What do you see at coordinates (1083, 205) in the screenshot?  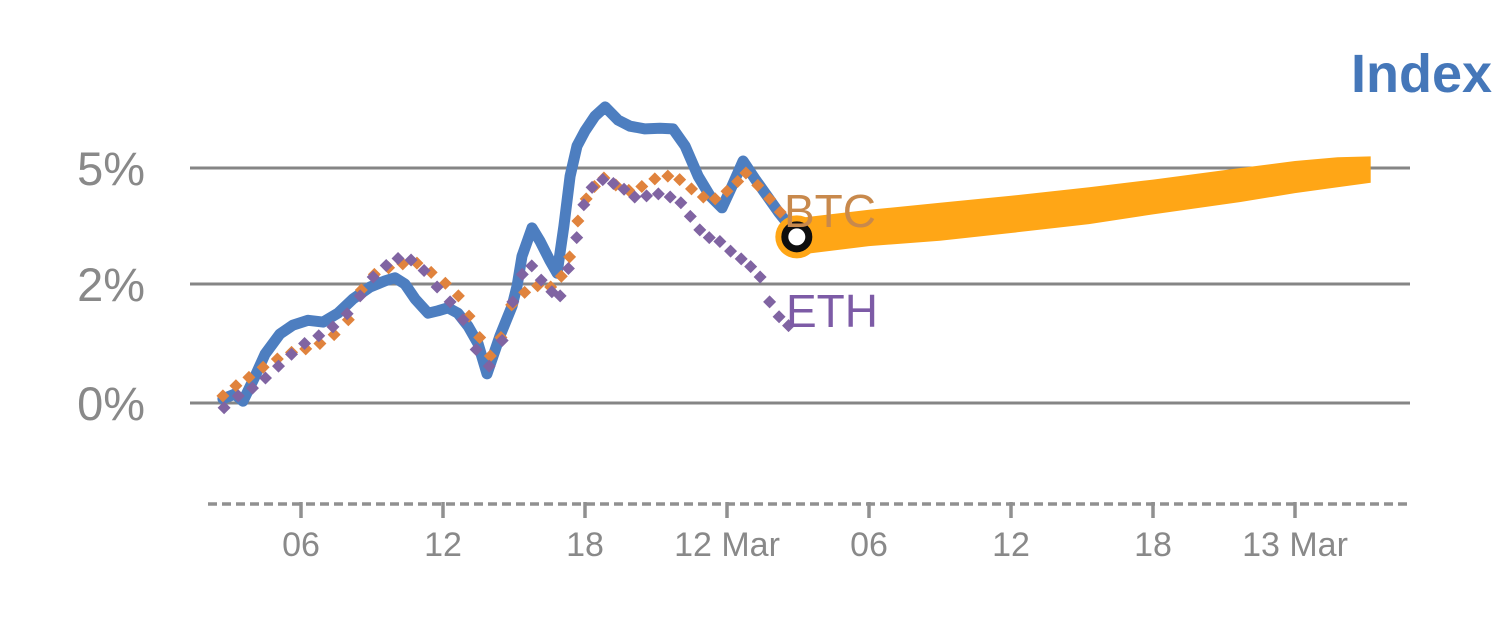 I see `forecast-band` at bounding box center [1083, 205].